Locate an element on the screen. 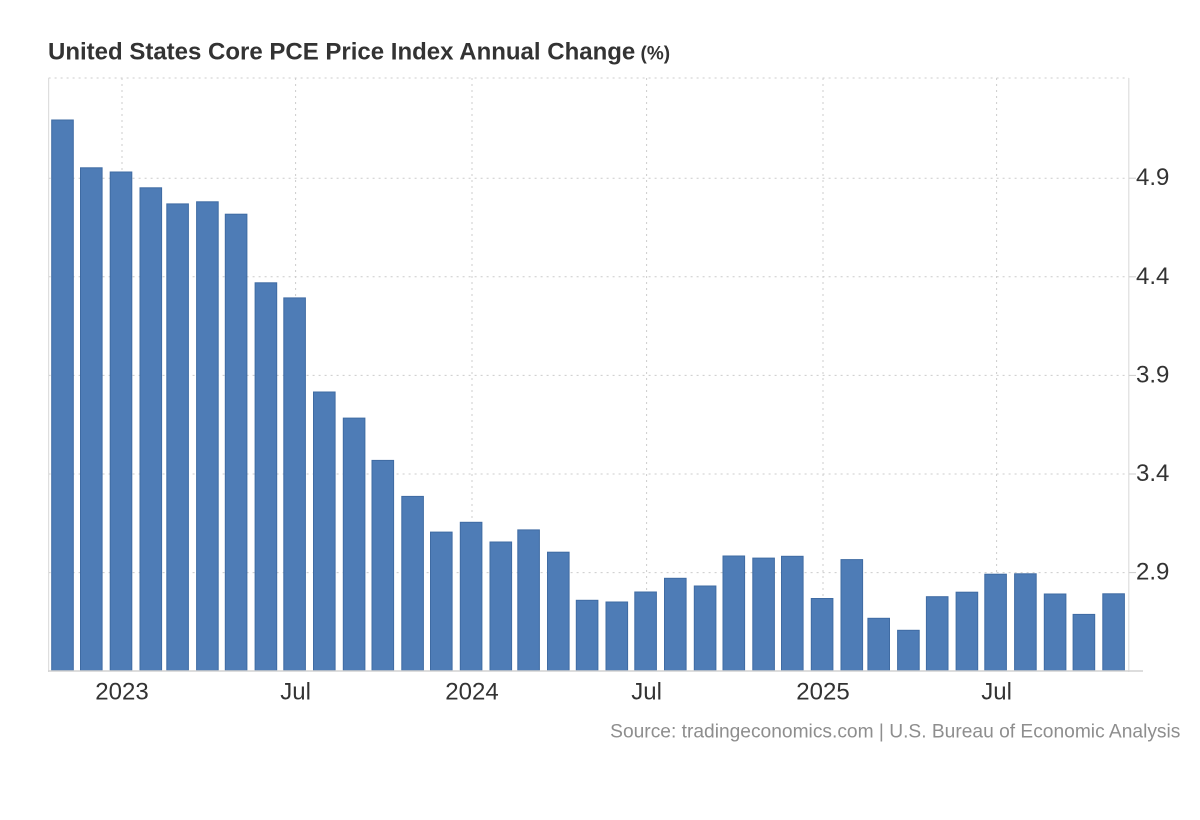  svg-text: 4.9 is located at coordinates (1152, 177).